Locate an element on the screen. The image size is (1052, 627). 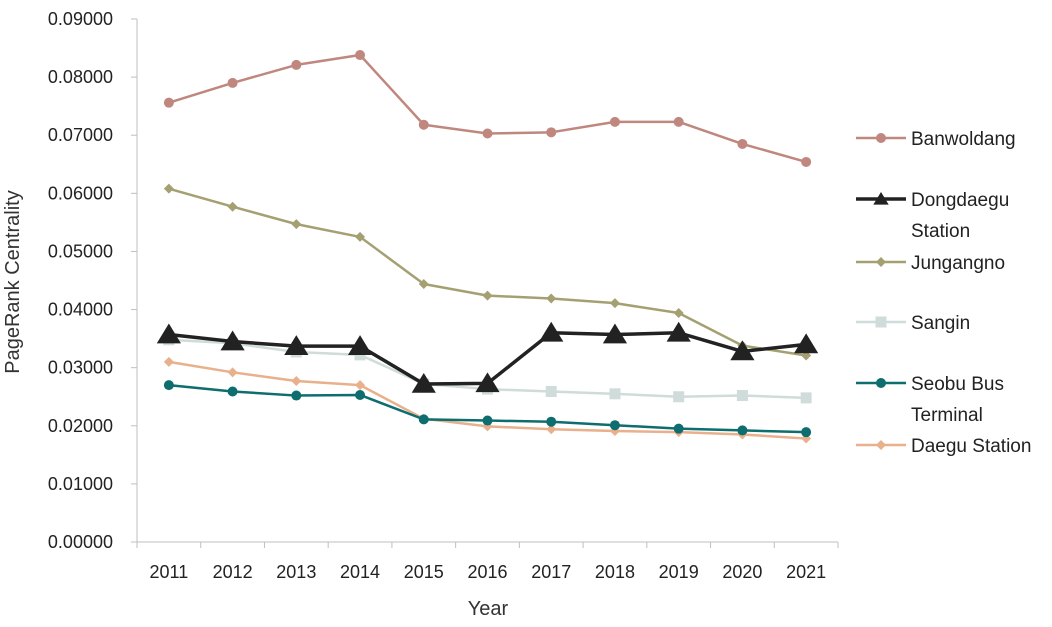
y-tick-label: 0.03000 is located at coordinates (80, 368).